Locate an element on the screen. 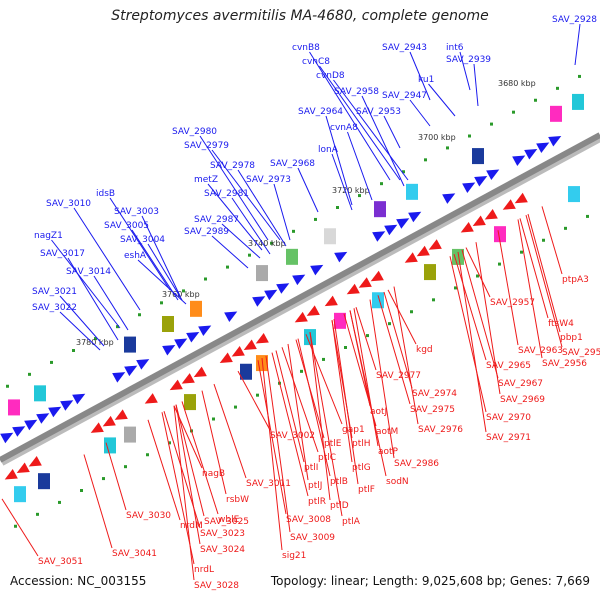 The width and height of the screenshot is (600, 600). bottom-gene-label: pbp1 is located at coordinates (571, 338).